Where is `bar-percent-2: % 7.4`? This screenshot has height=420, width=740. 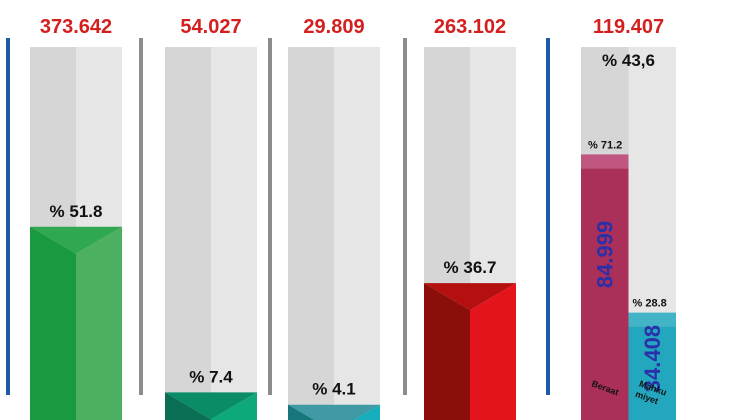 bar-percent-2: % 7.4 is located at coordinates (211, 376).